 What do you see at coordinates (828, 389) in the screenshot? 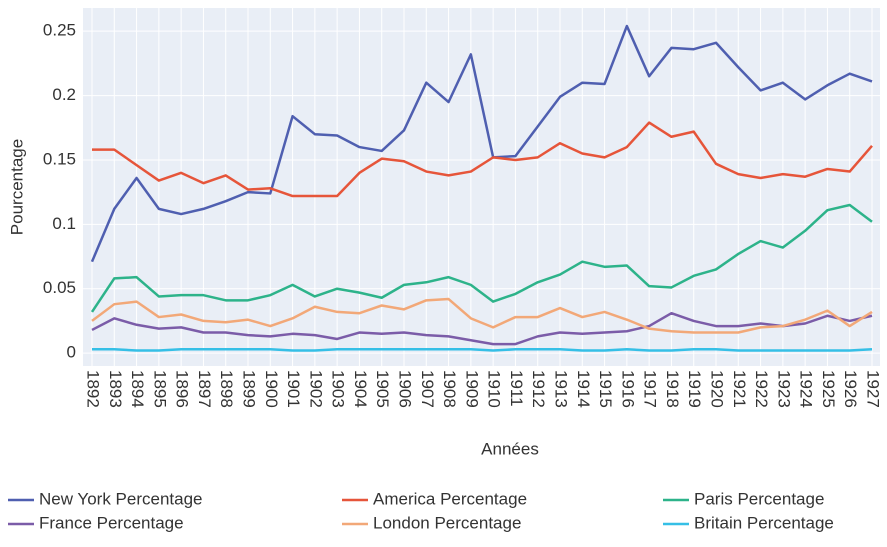
I see `x-tick-label: 1925` at bounding box center [828, 389].